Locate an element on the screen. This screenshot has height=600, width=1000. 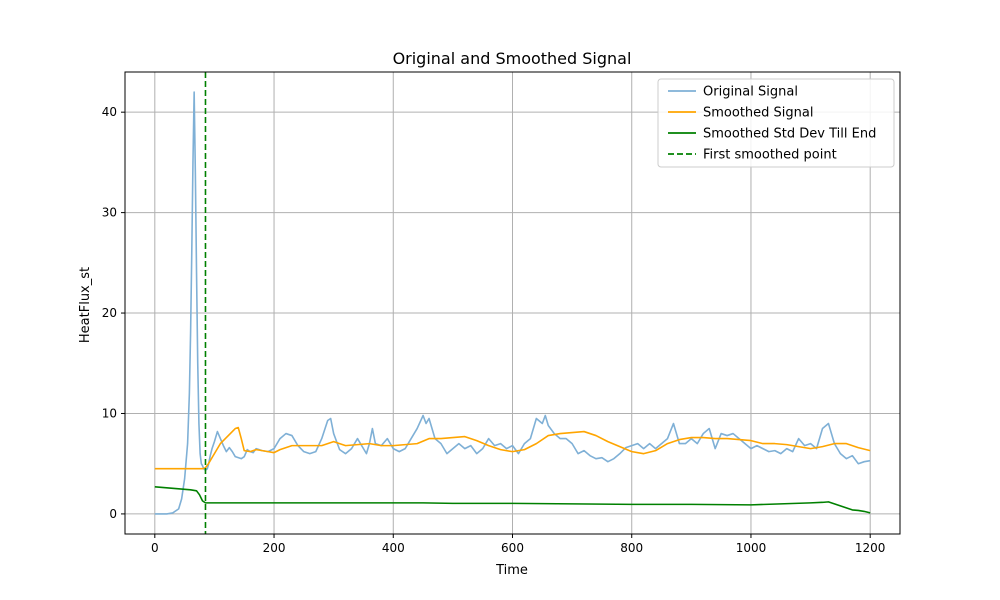
legend-label: Smoothed Signal is located at coordinates (758, 113).